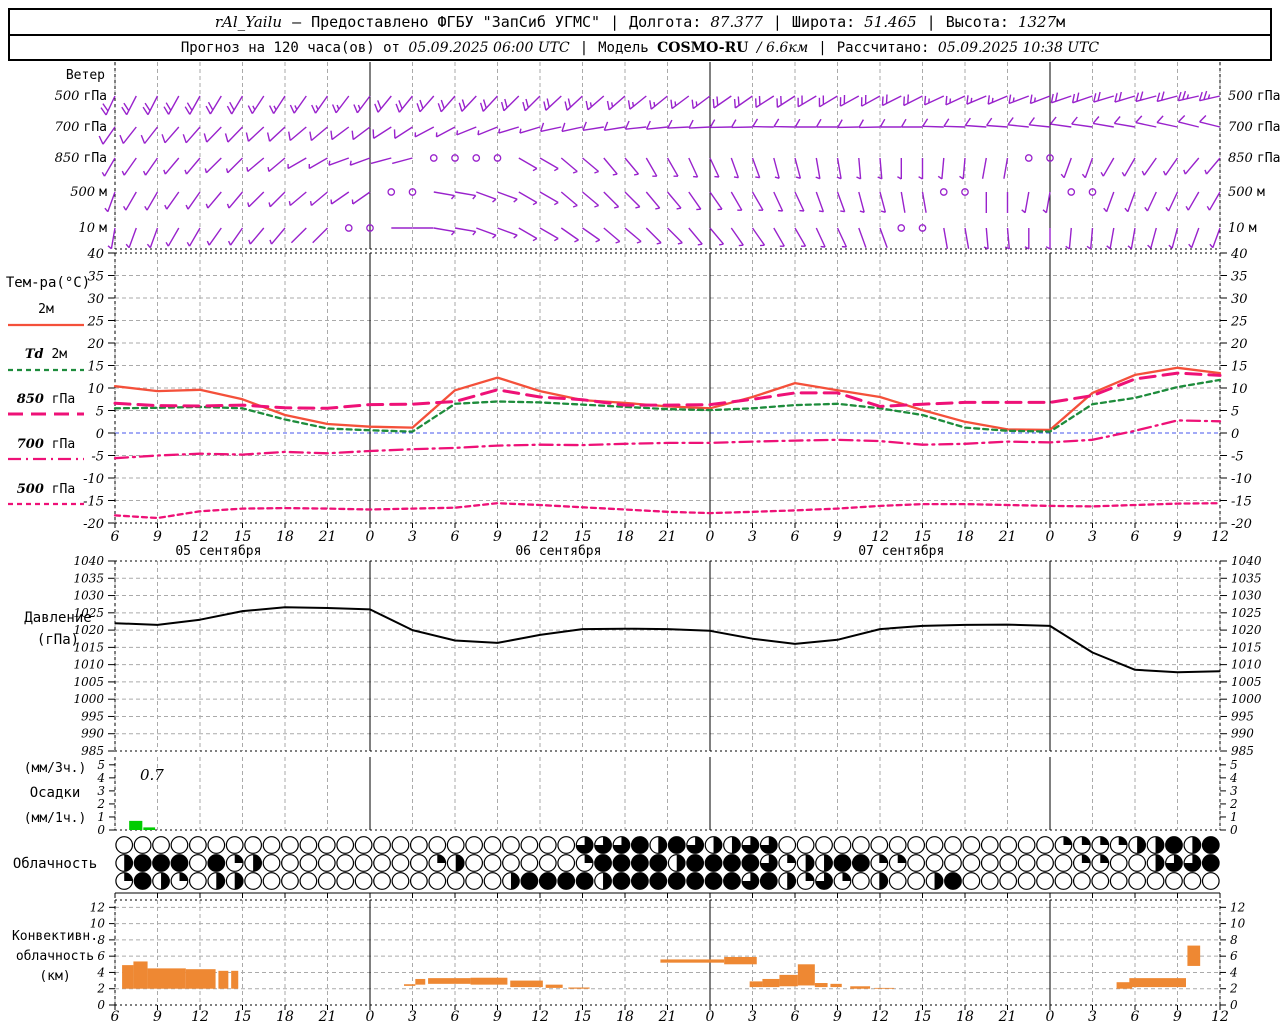 The height and width of the screenshot is (1024, 1280). I want to click on date-label: 07 сентября, so click(901, 551).